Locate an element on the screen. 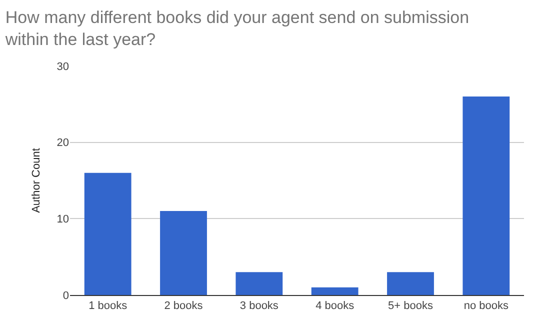 The height and width of the screenshot is (329, 536). y-axis-title: Author Count is located at coordinates (36, 180).